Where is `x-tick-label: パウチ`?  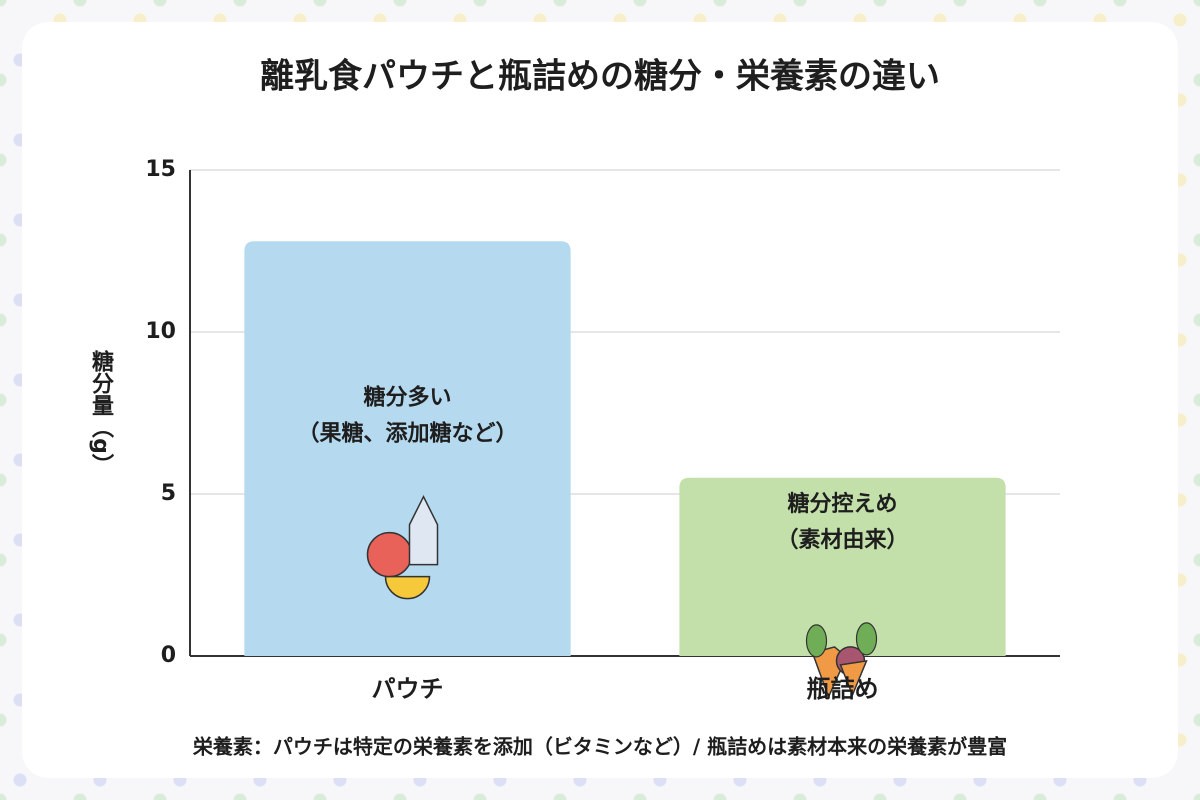
x-tick-label: パウチ is located at coordinates (408, 689).